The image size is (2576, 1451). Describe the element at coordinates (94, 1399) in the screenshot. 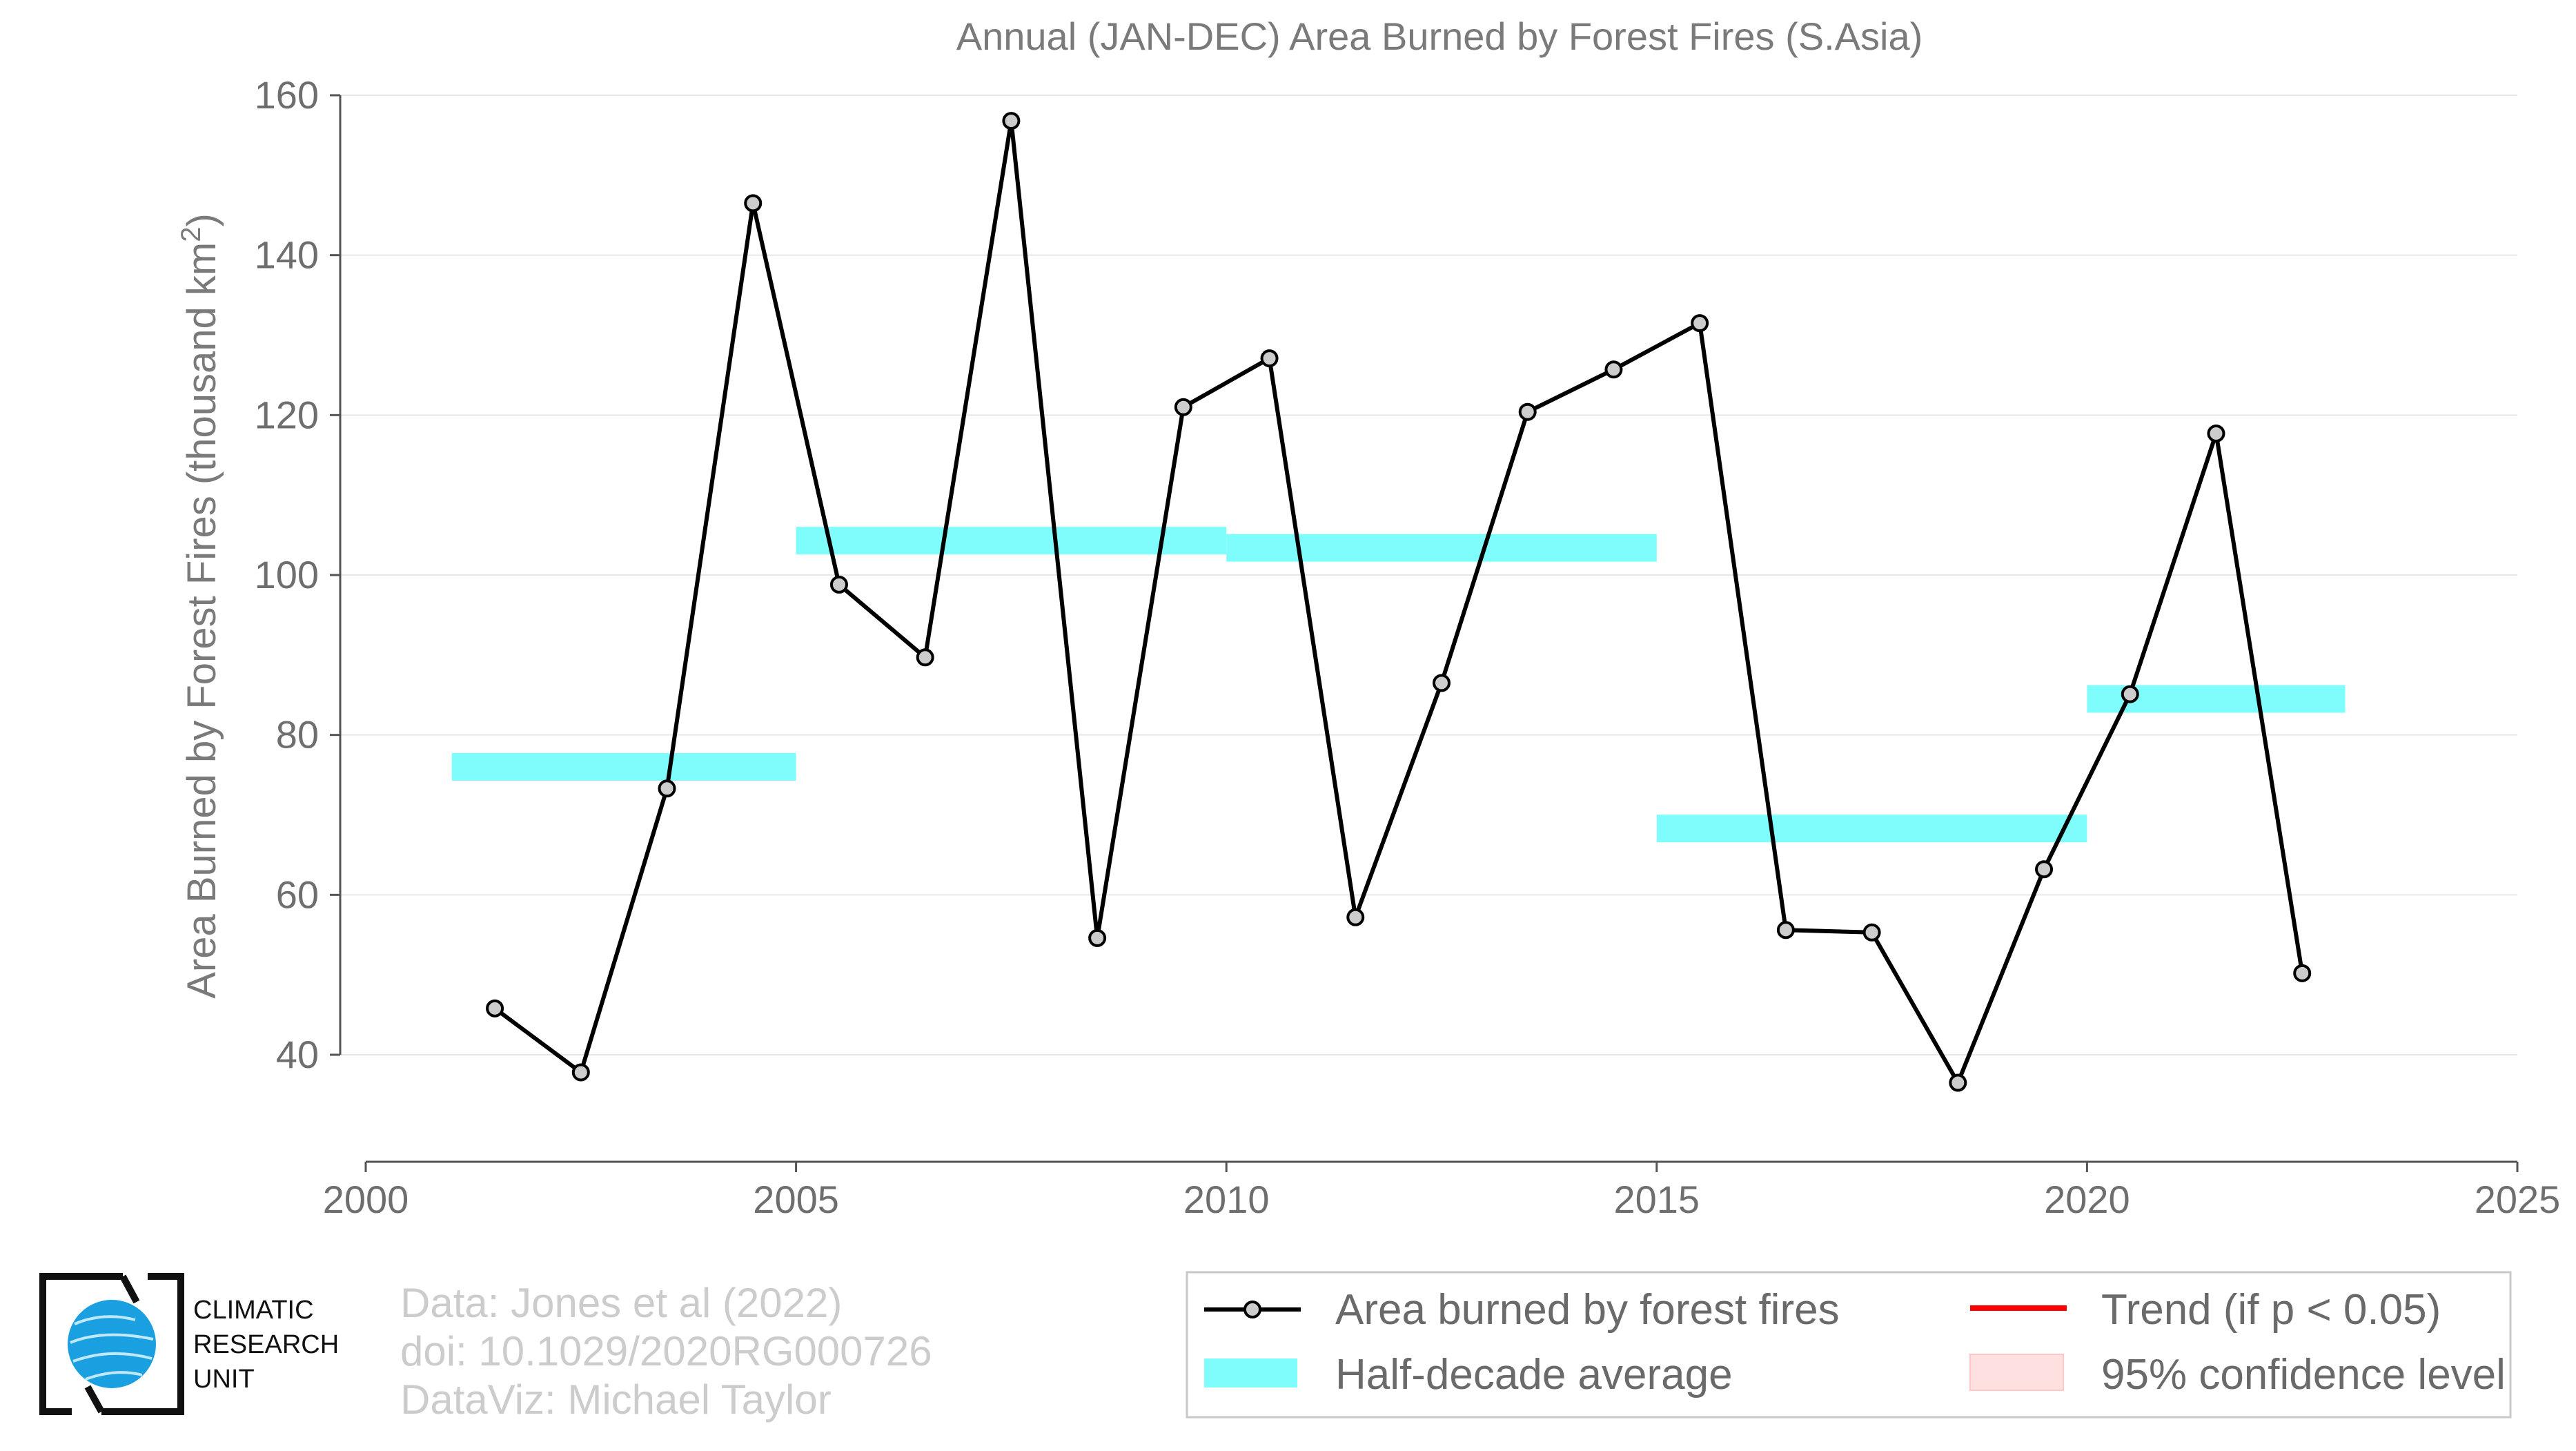

I see `logo-slash-bottom` at that location.